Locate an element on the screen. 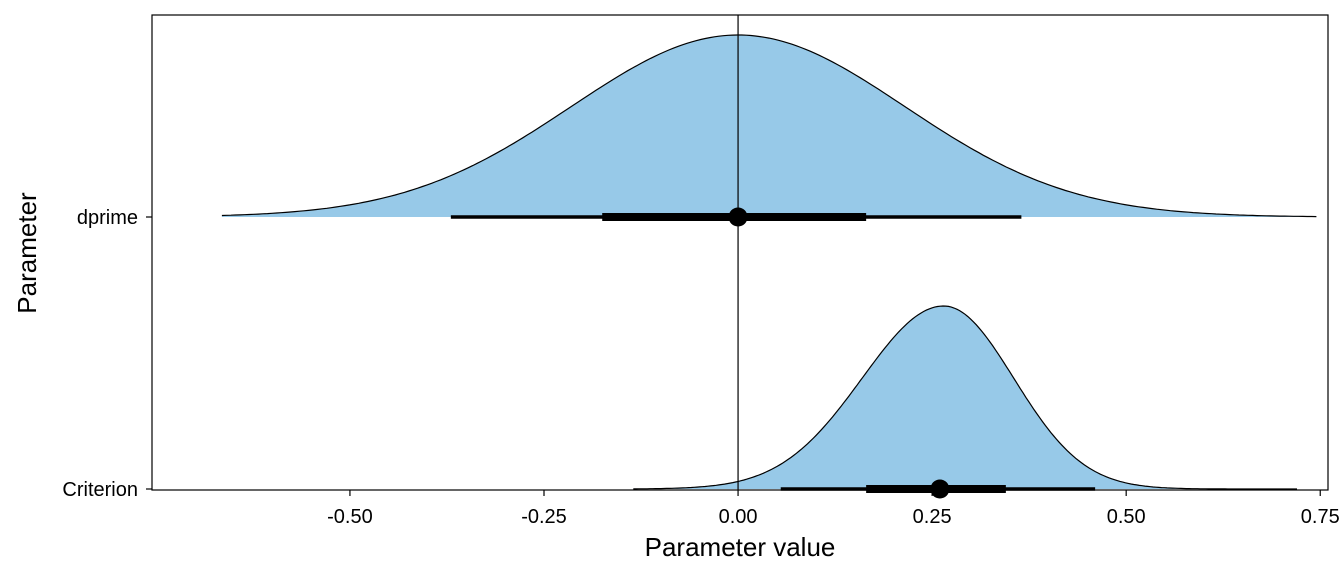  point-estimate-criterion is located at coordinates (940, 489).